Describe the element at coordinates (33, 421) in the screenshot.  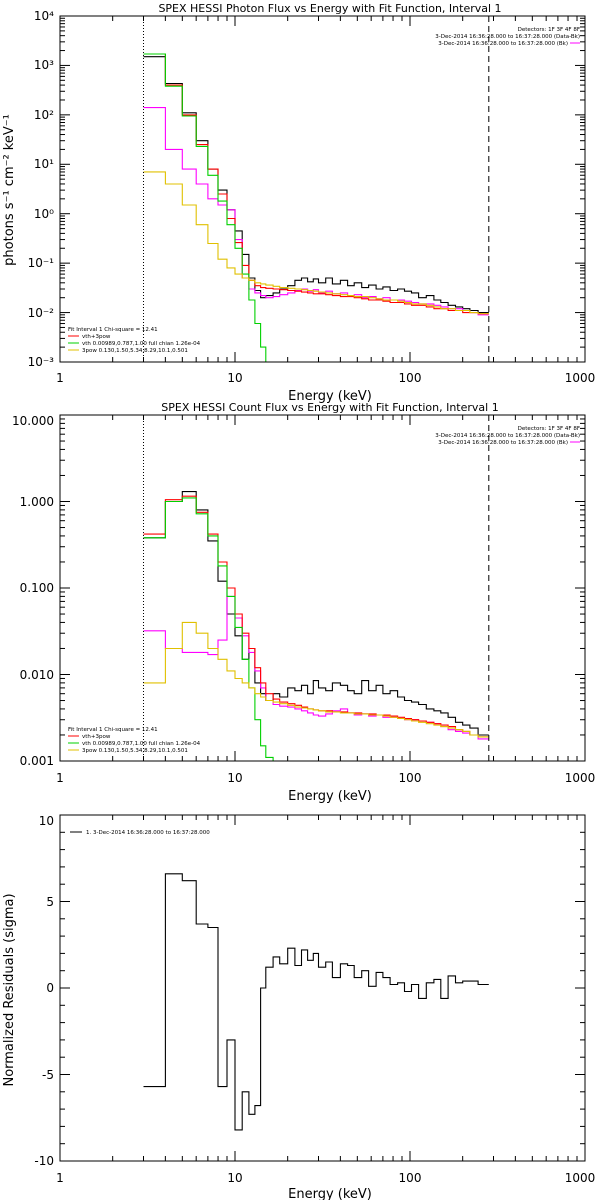
I see `y-tick-label: 10.000` at that location.